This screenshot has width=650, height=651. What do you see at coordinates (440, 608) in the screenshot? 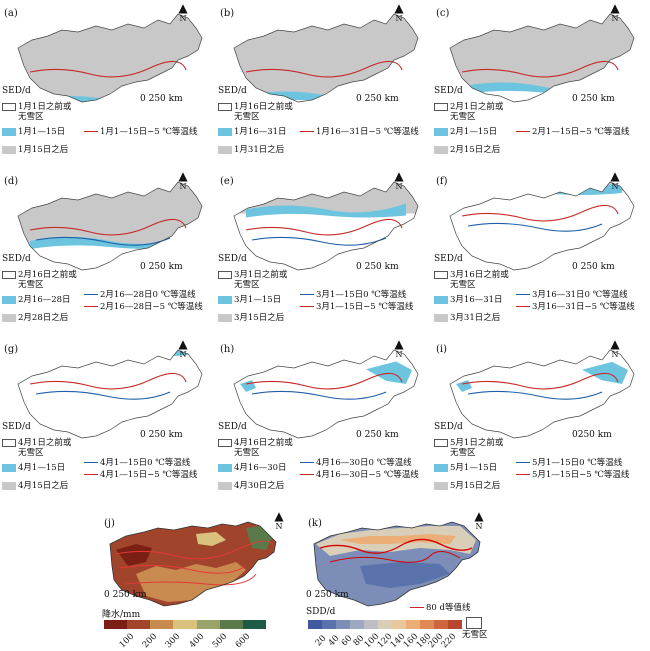
I see `isoline-legend: 80 d等值线` at bounding box center [440, 608].